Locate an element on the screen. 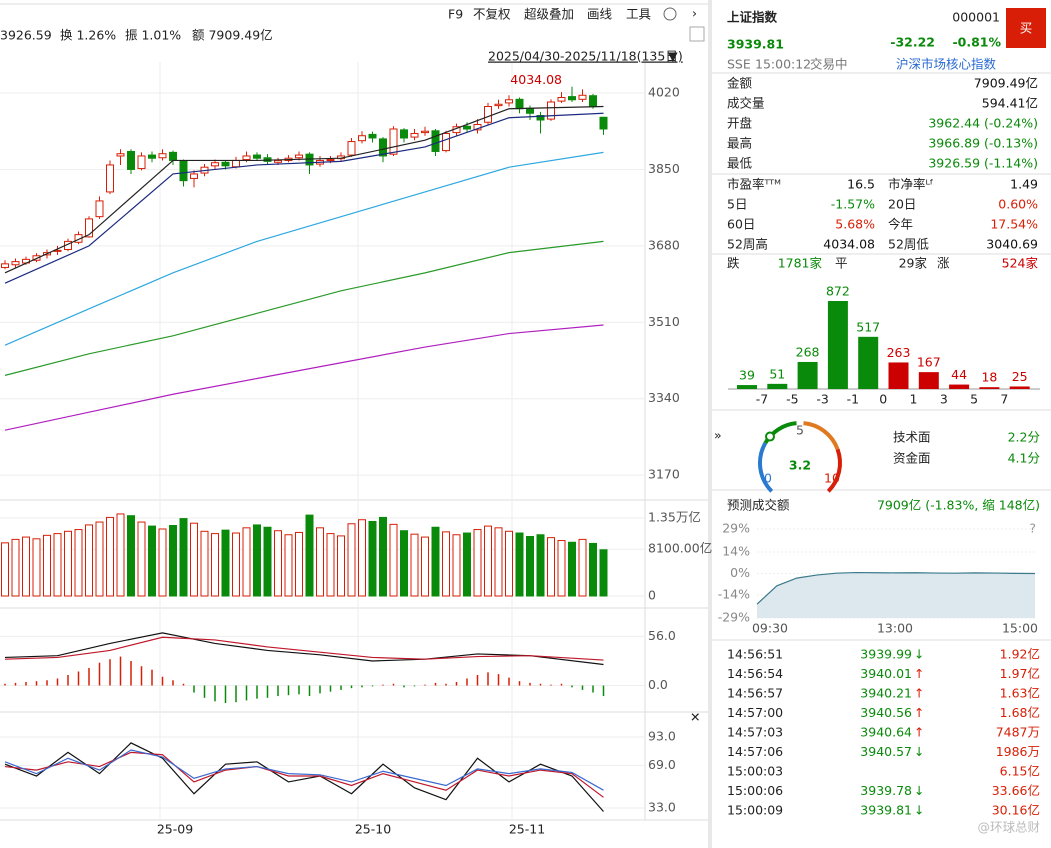 This screenshot has width=1051, height=848. date-range: 2025/04/30-2025/11/18(135日) is located at coordinates (585, 56).